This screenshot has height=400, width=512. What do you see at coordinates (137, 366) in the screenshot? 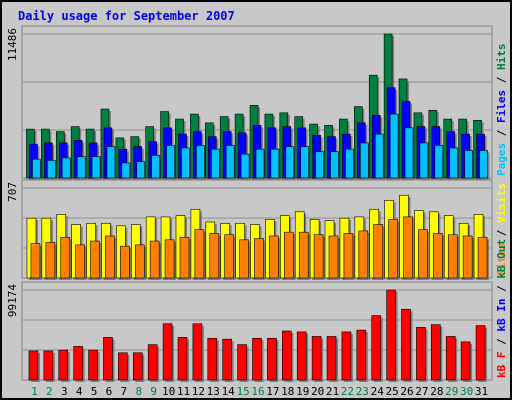
I see `bar-kb-f-day-8-body` at bounding box center [137, 366].